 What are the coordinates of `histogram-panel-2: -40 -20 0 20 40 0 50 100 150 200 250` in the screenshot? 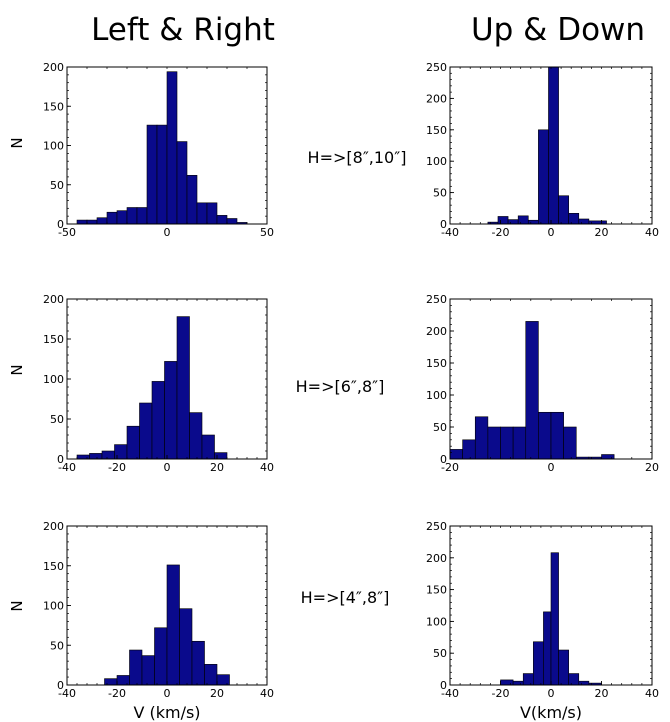 It's located at (542, 150).